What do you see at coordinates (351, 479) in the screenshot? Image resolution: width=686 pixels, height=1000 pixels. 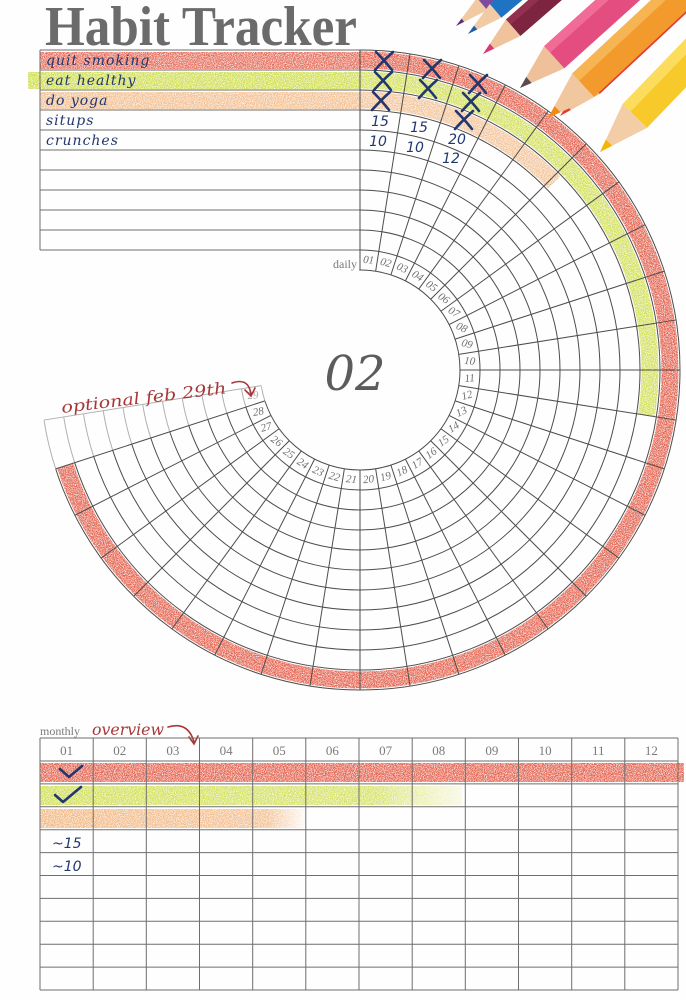 I see `day-label: 21` at bounding box center [351, 479].